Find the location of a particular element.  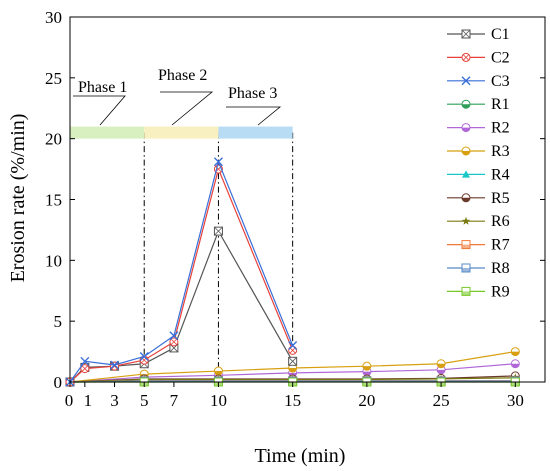

x-tick-label-5: 5 is located at coordinates (144, 400).